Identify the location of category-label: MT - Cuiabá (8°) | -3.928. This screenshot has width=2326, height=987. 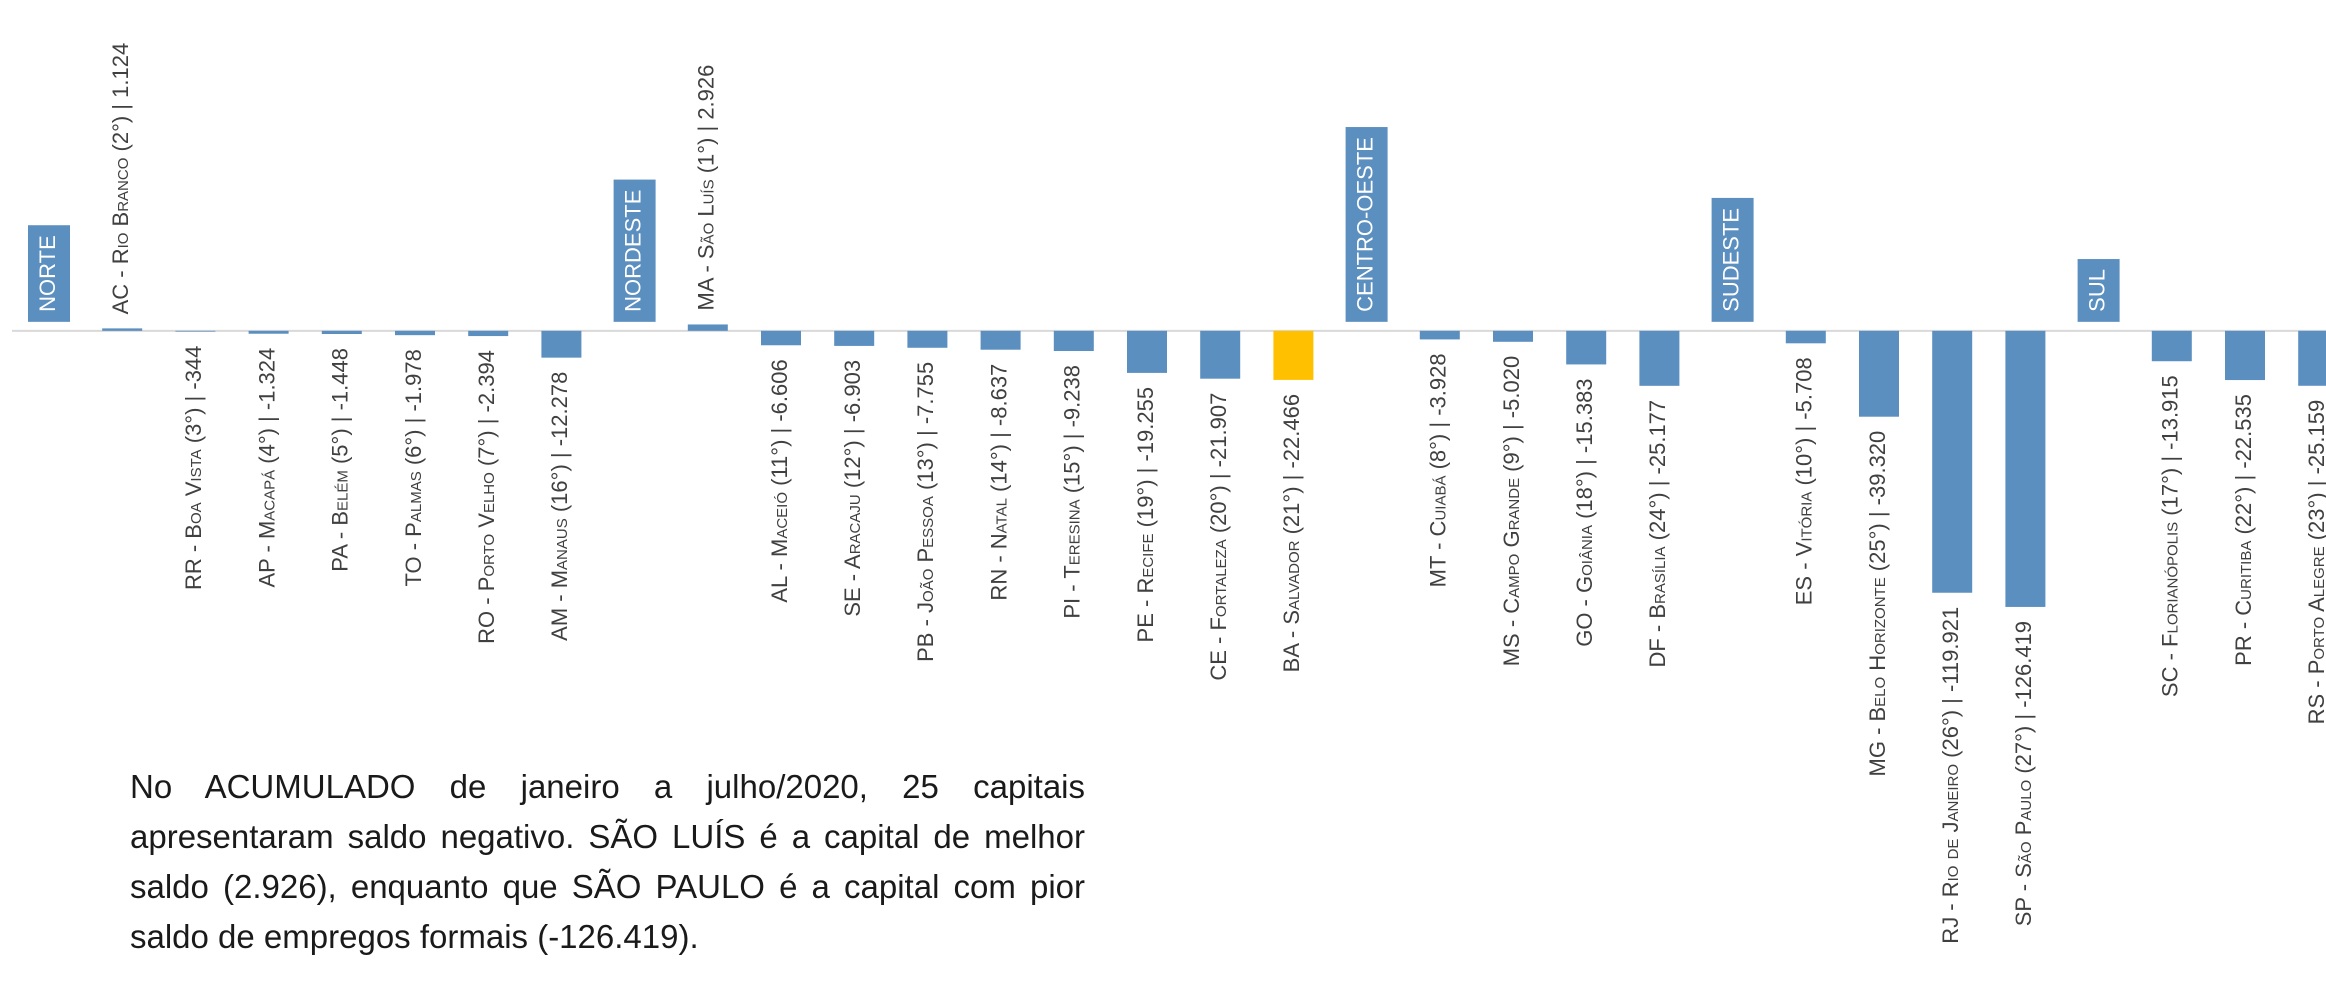
(1438, 470).